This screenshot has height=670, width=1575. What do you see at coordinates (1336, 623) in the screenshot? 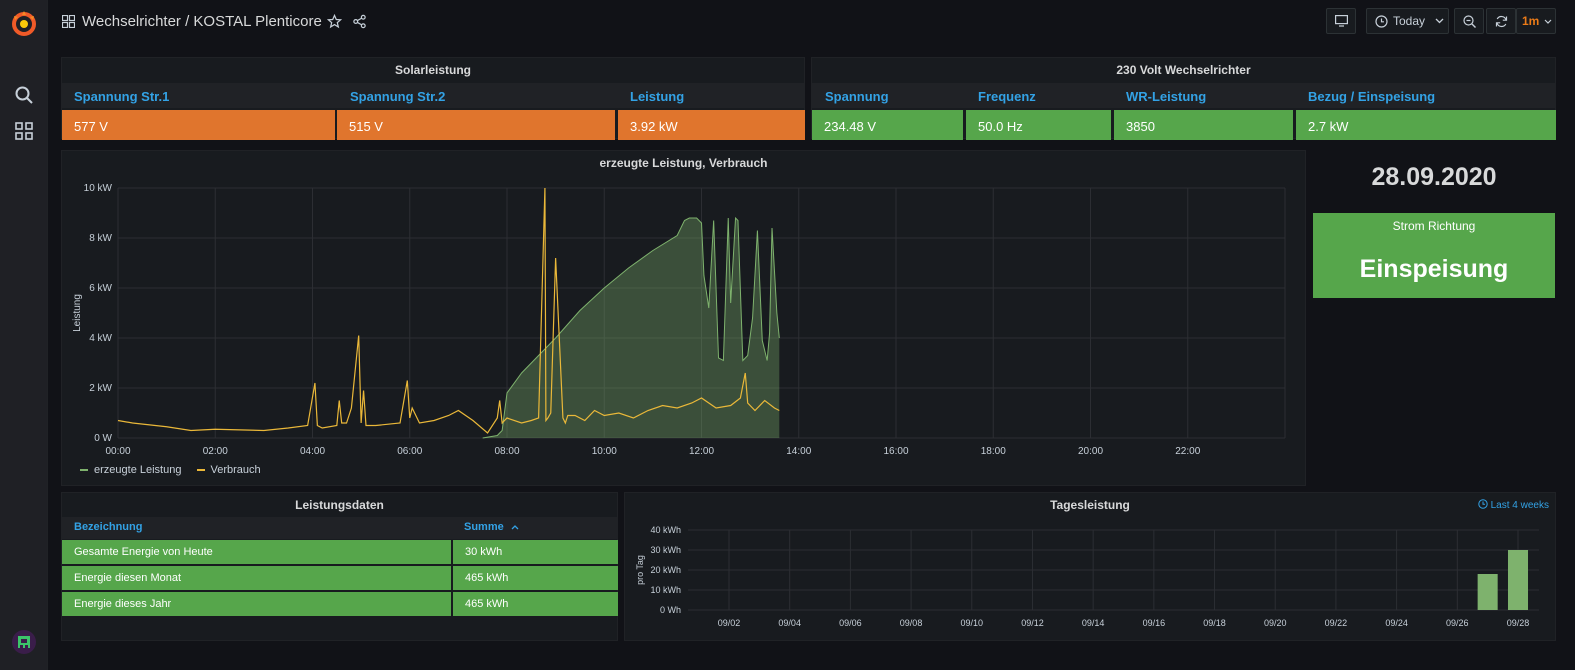
I see `x-tick-label: 09/22` at bounding box center [1336, 623].